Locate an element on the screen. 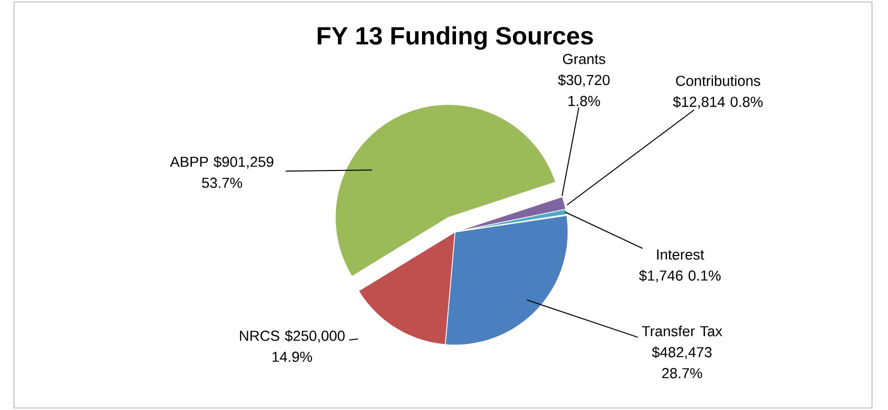 This screenshot has height=410, width=888. slice-label: Transfer Tax is located at coordinates (682, 331).